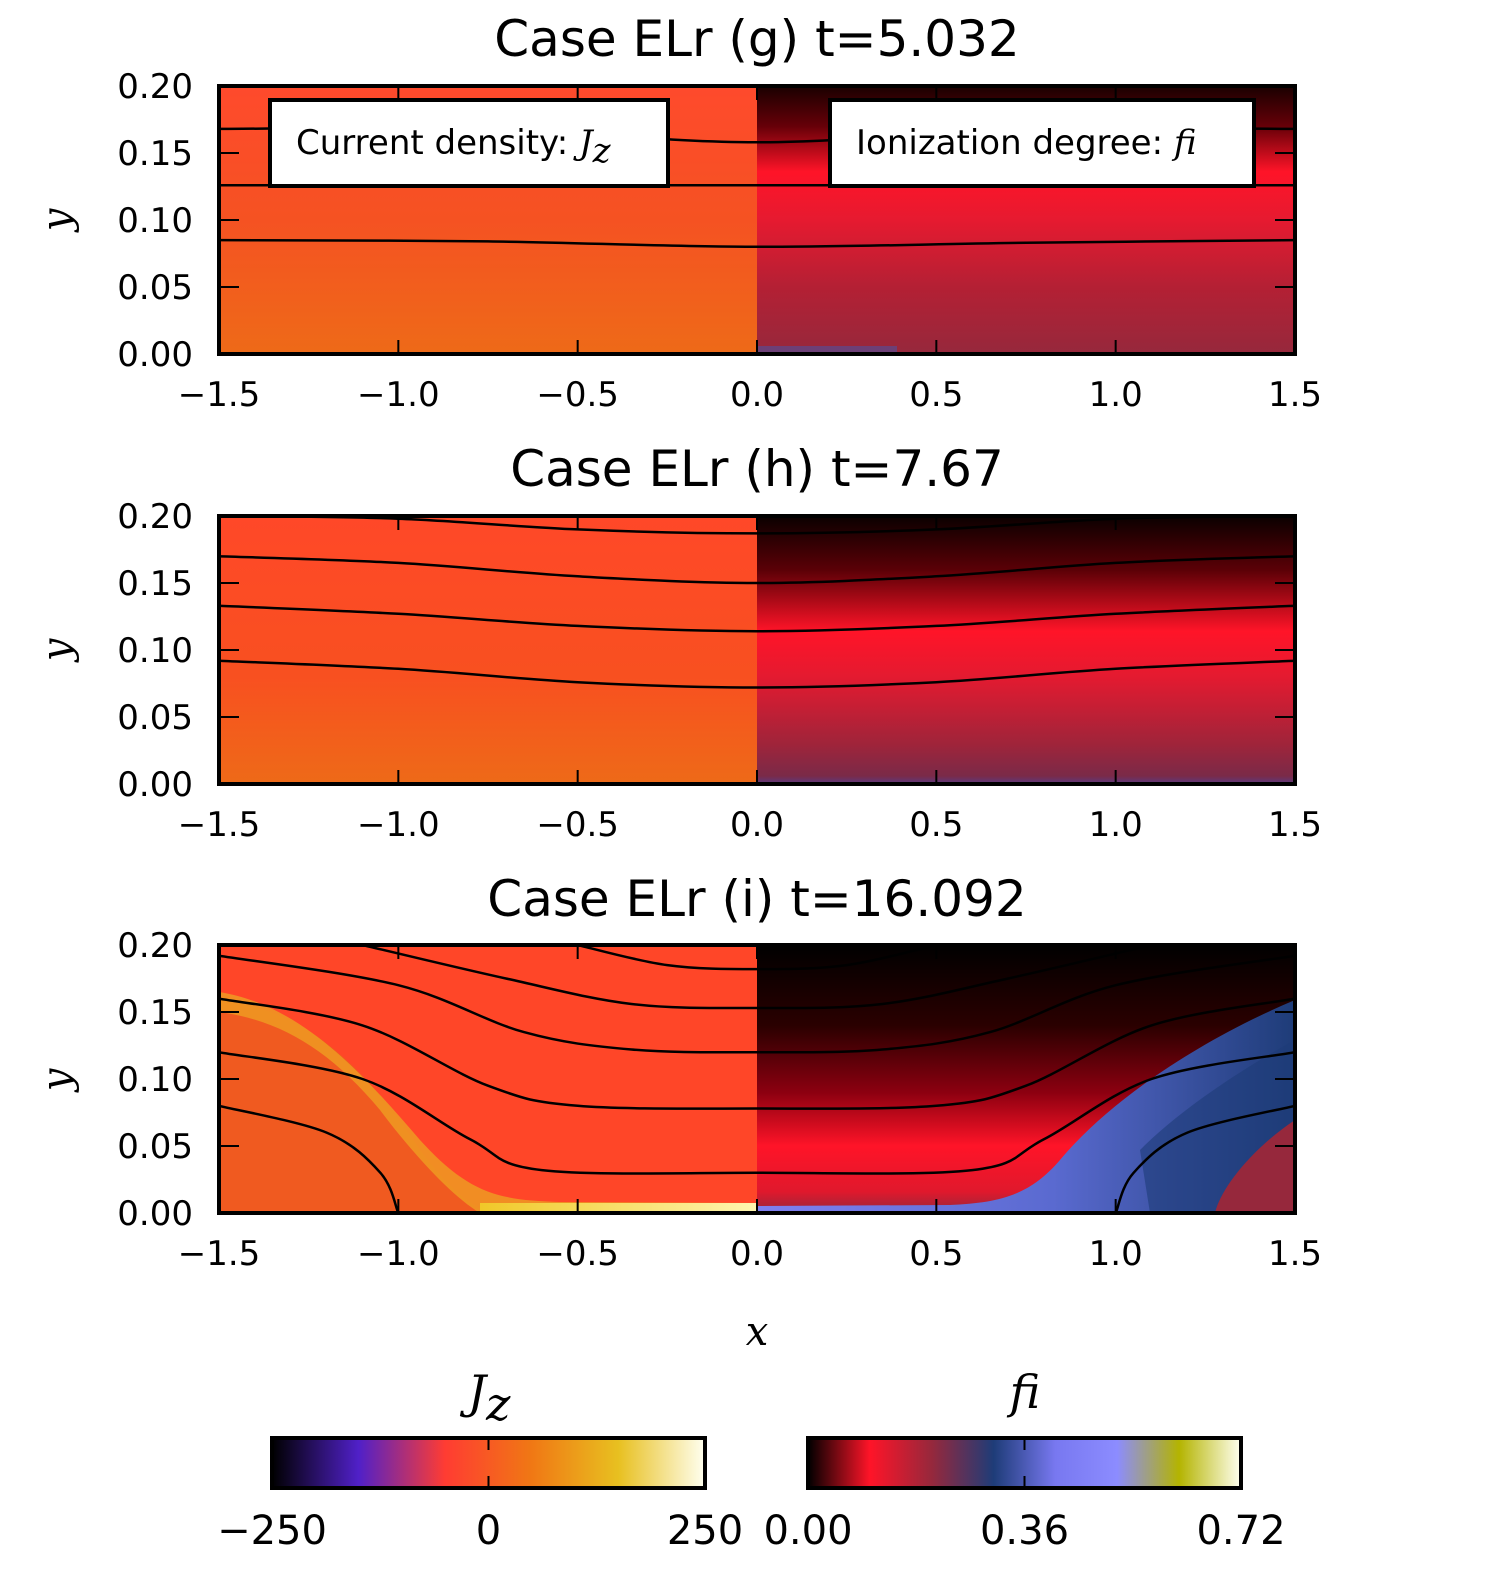  Describe the element at coordinates (454, 147) in the screenshot. I see `legend-jz-label: Current density: Jz` at that location.